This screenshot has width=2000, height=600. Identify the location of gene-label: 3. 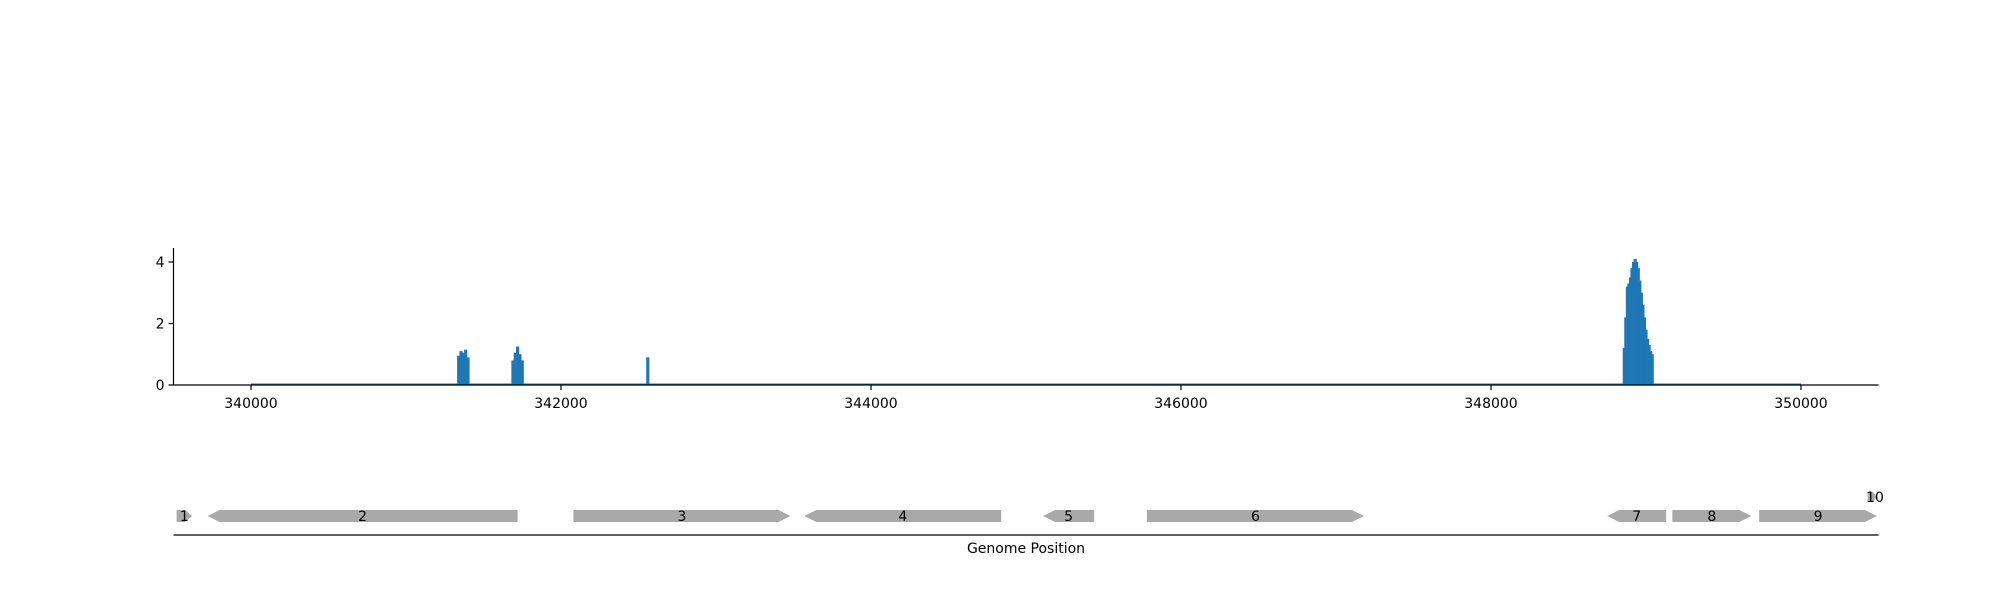
(681, 517).